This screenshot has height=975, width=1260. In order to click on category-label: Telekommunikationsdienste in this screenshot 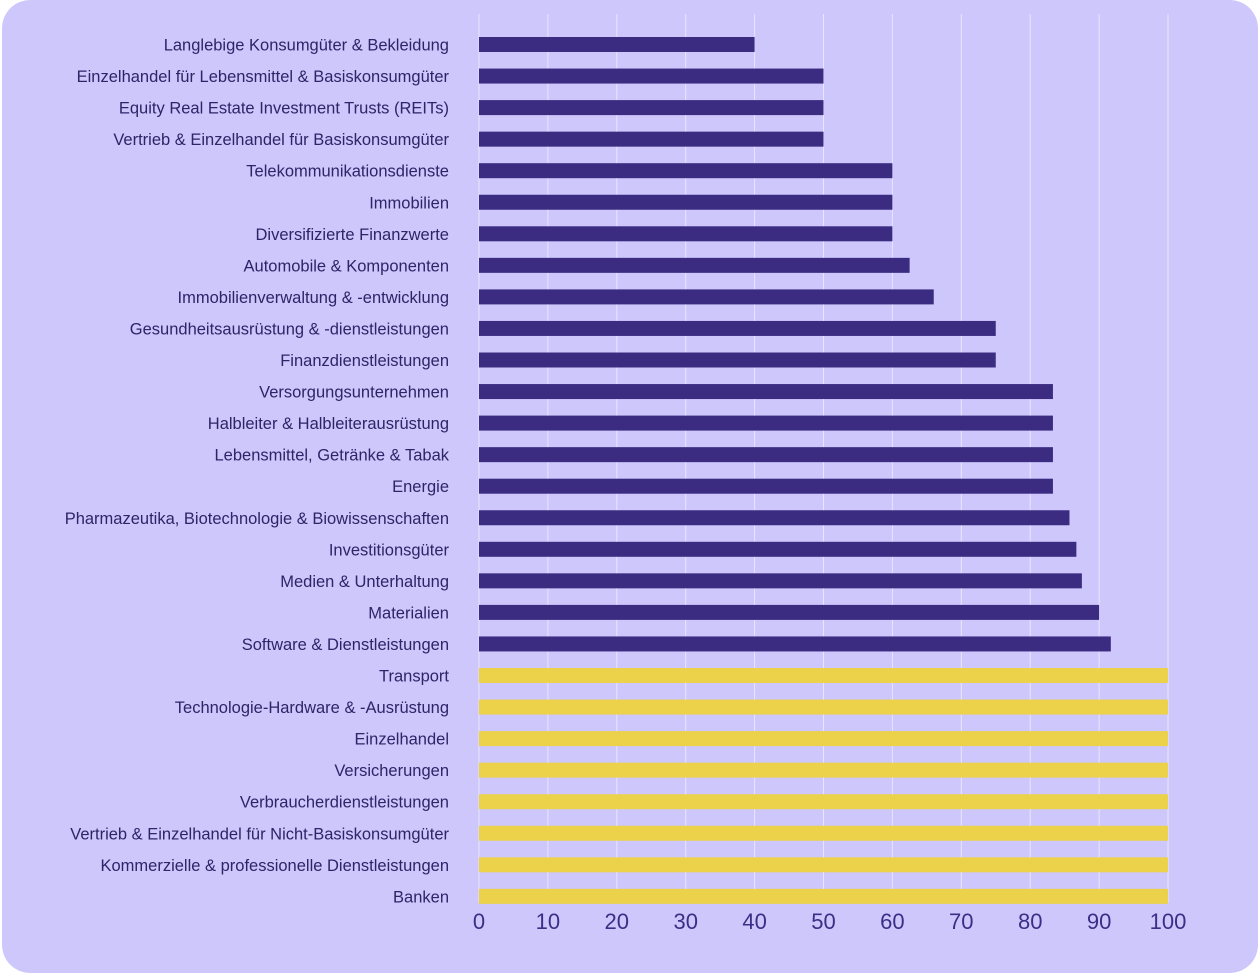, I will do `click(347, 172)`.